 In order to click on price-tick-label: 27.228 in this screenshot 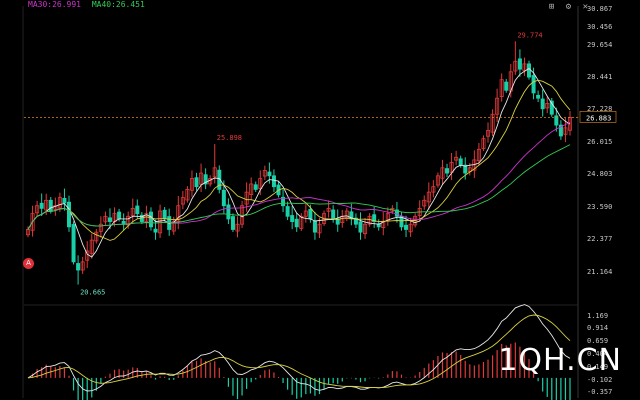, I will do `click(599, 109)`.